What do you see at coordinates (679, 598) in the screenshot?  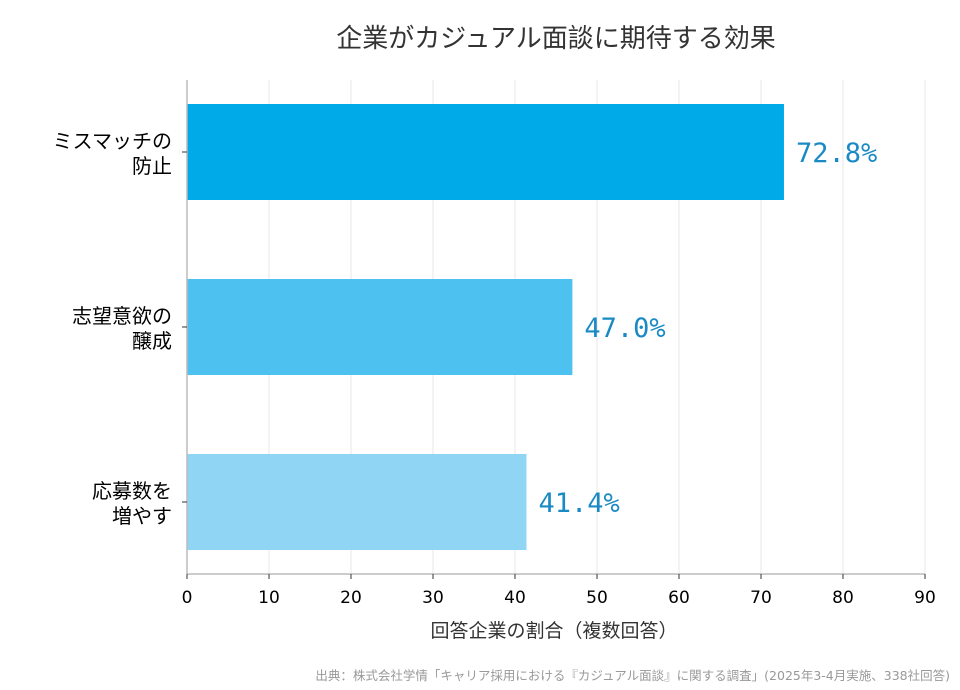 I see `x-tick-label: 60` at bounding box center [679, 598].